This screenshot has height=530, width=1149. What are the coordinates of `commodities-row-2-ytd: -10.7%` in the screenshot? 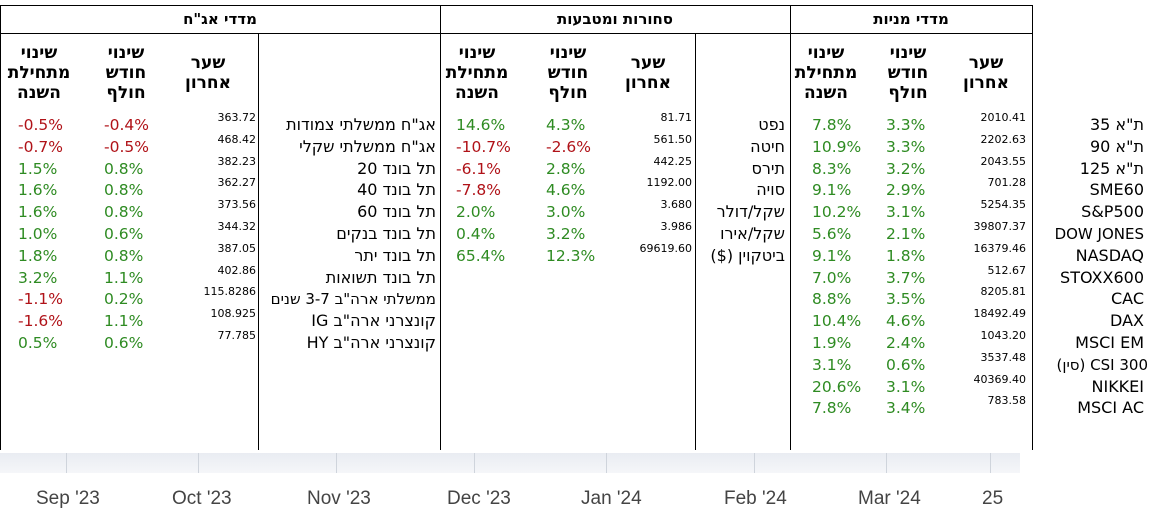 It's located at (483, 147).